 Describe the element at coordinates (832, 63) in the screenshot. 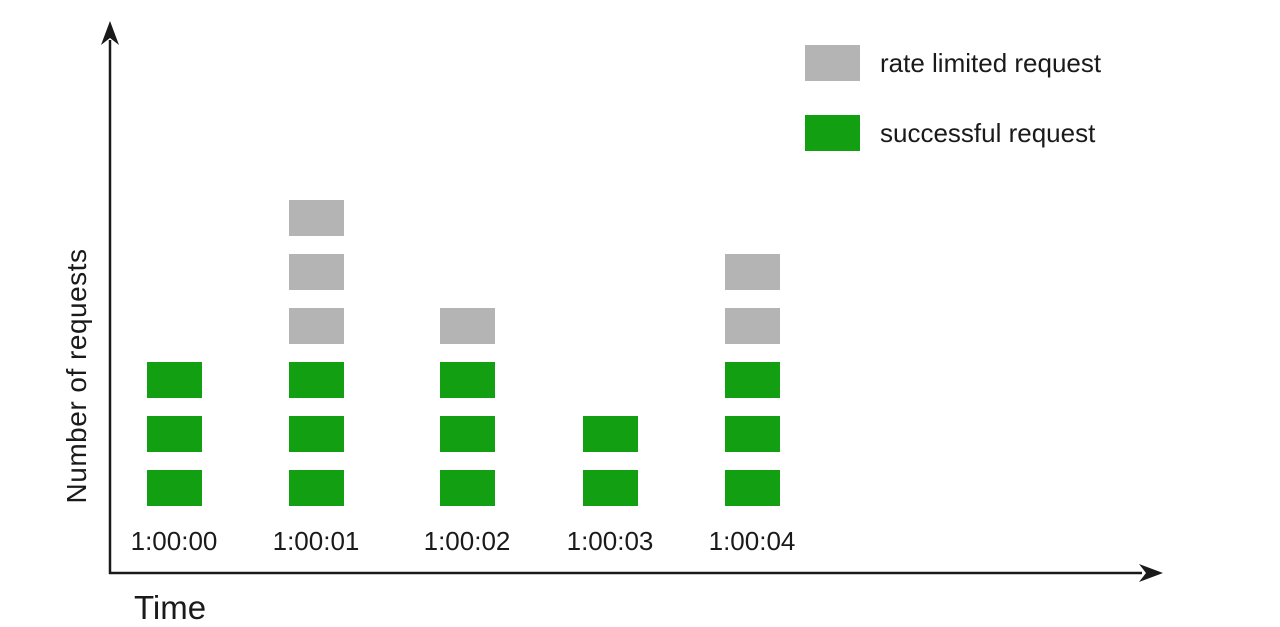

I see `rate-limited-swatch-icon` at that location.